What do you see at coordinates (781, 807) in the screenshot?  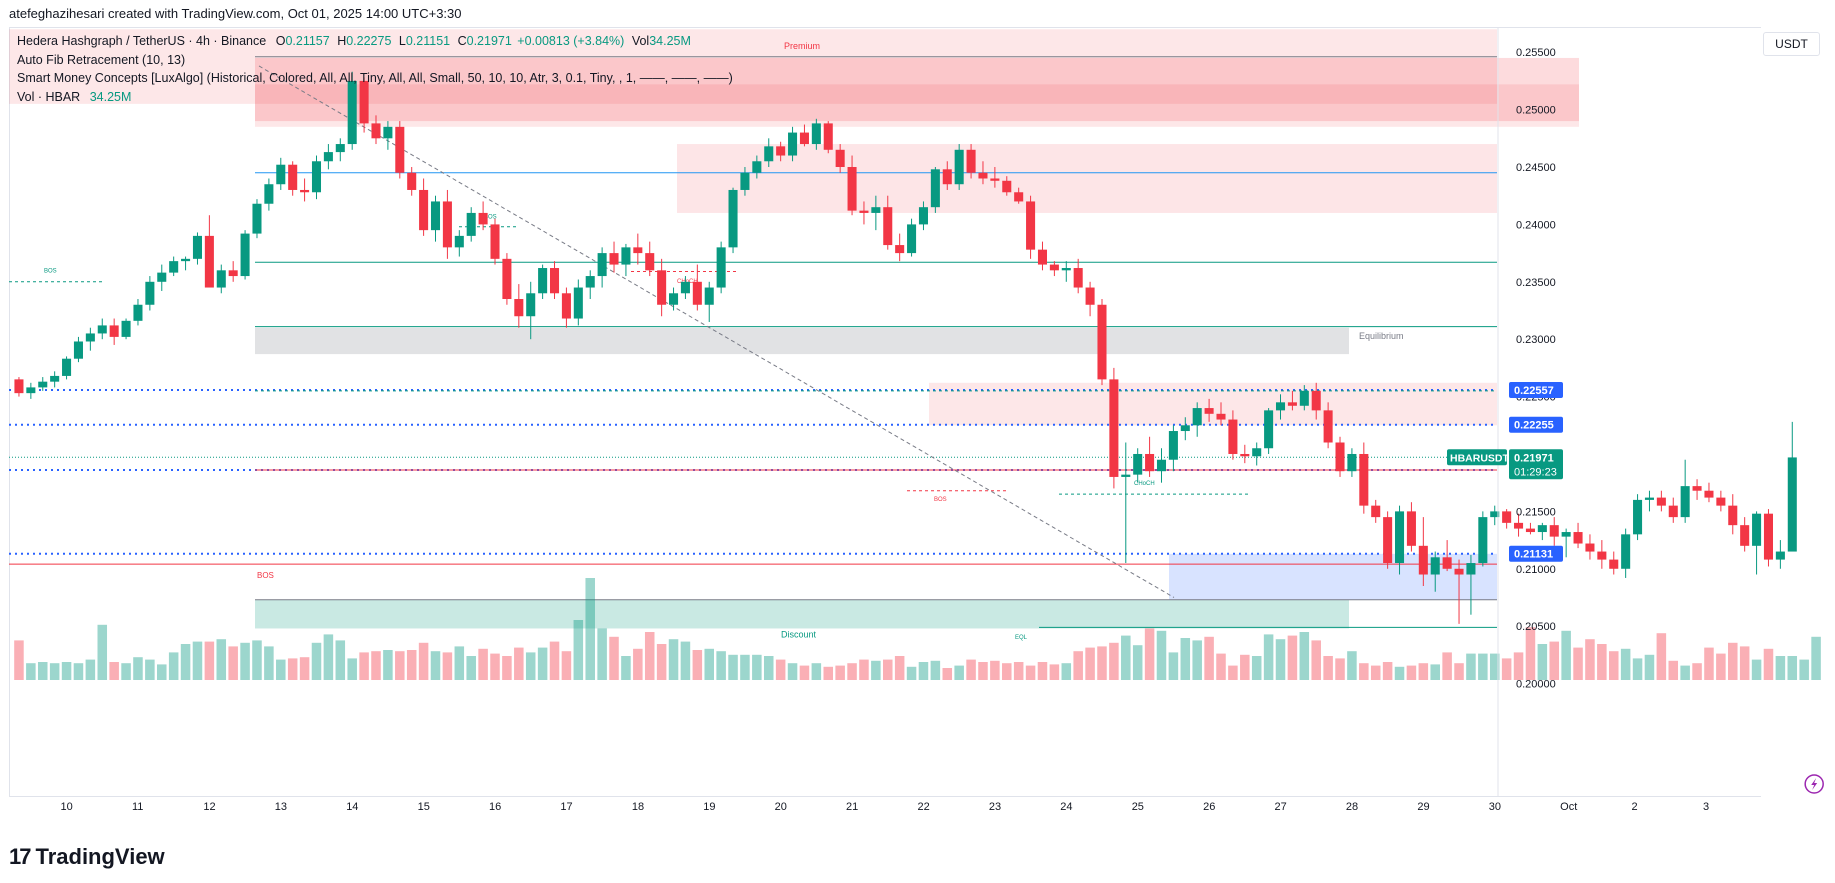 I see `time-tick: 20` at bounding box center [781, 807].